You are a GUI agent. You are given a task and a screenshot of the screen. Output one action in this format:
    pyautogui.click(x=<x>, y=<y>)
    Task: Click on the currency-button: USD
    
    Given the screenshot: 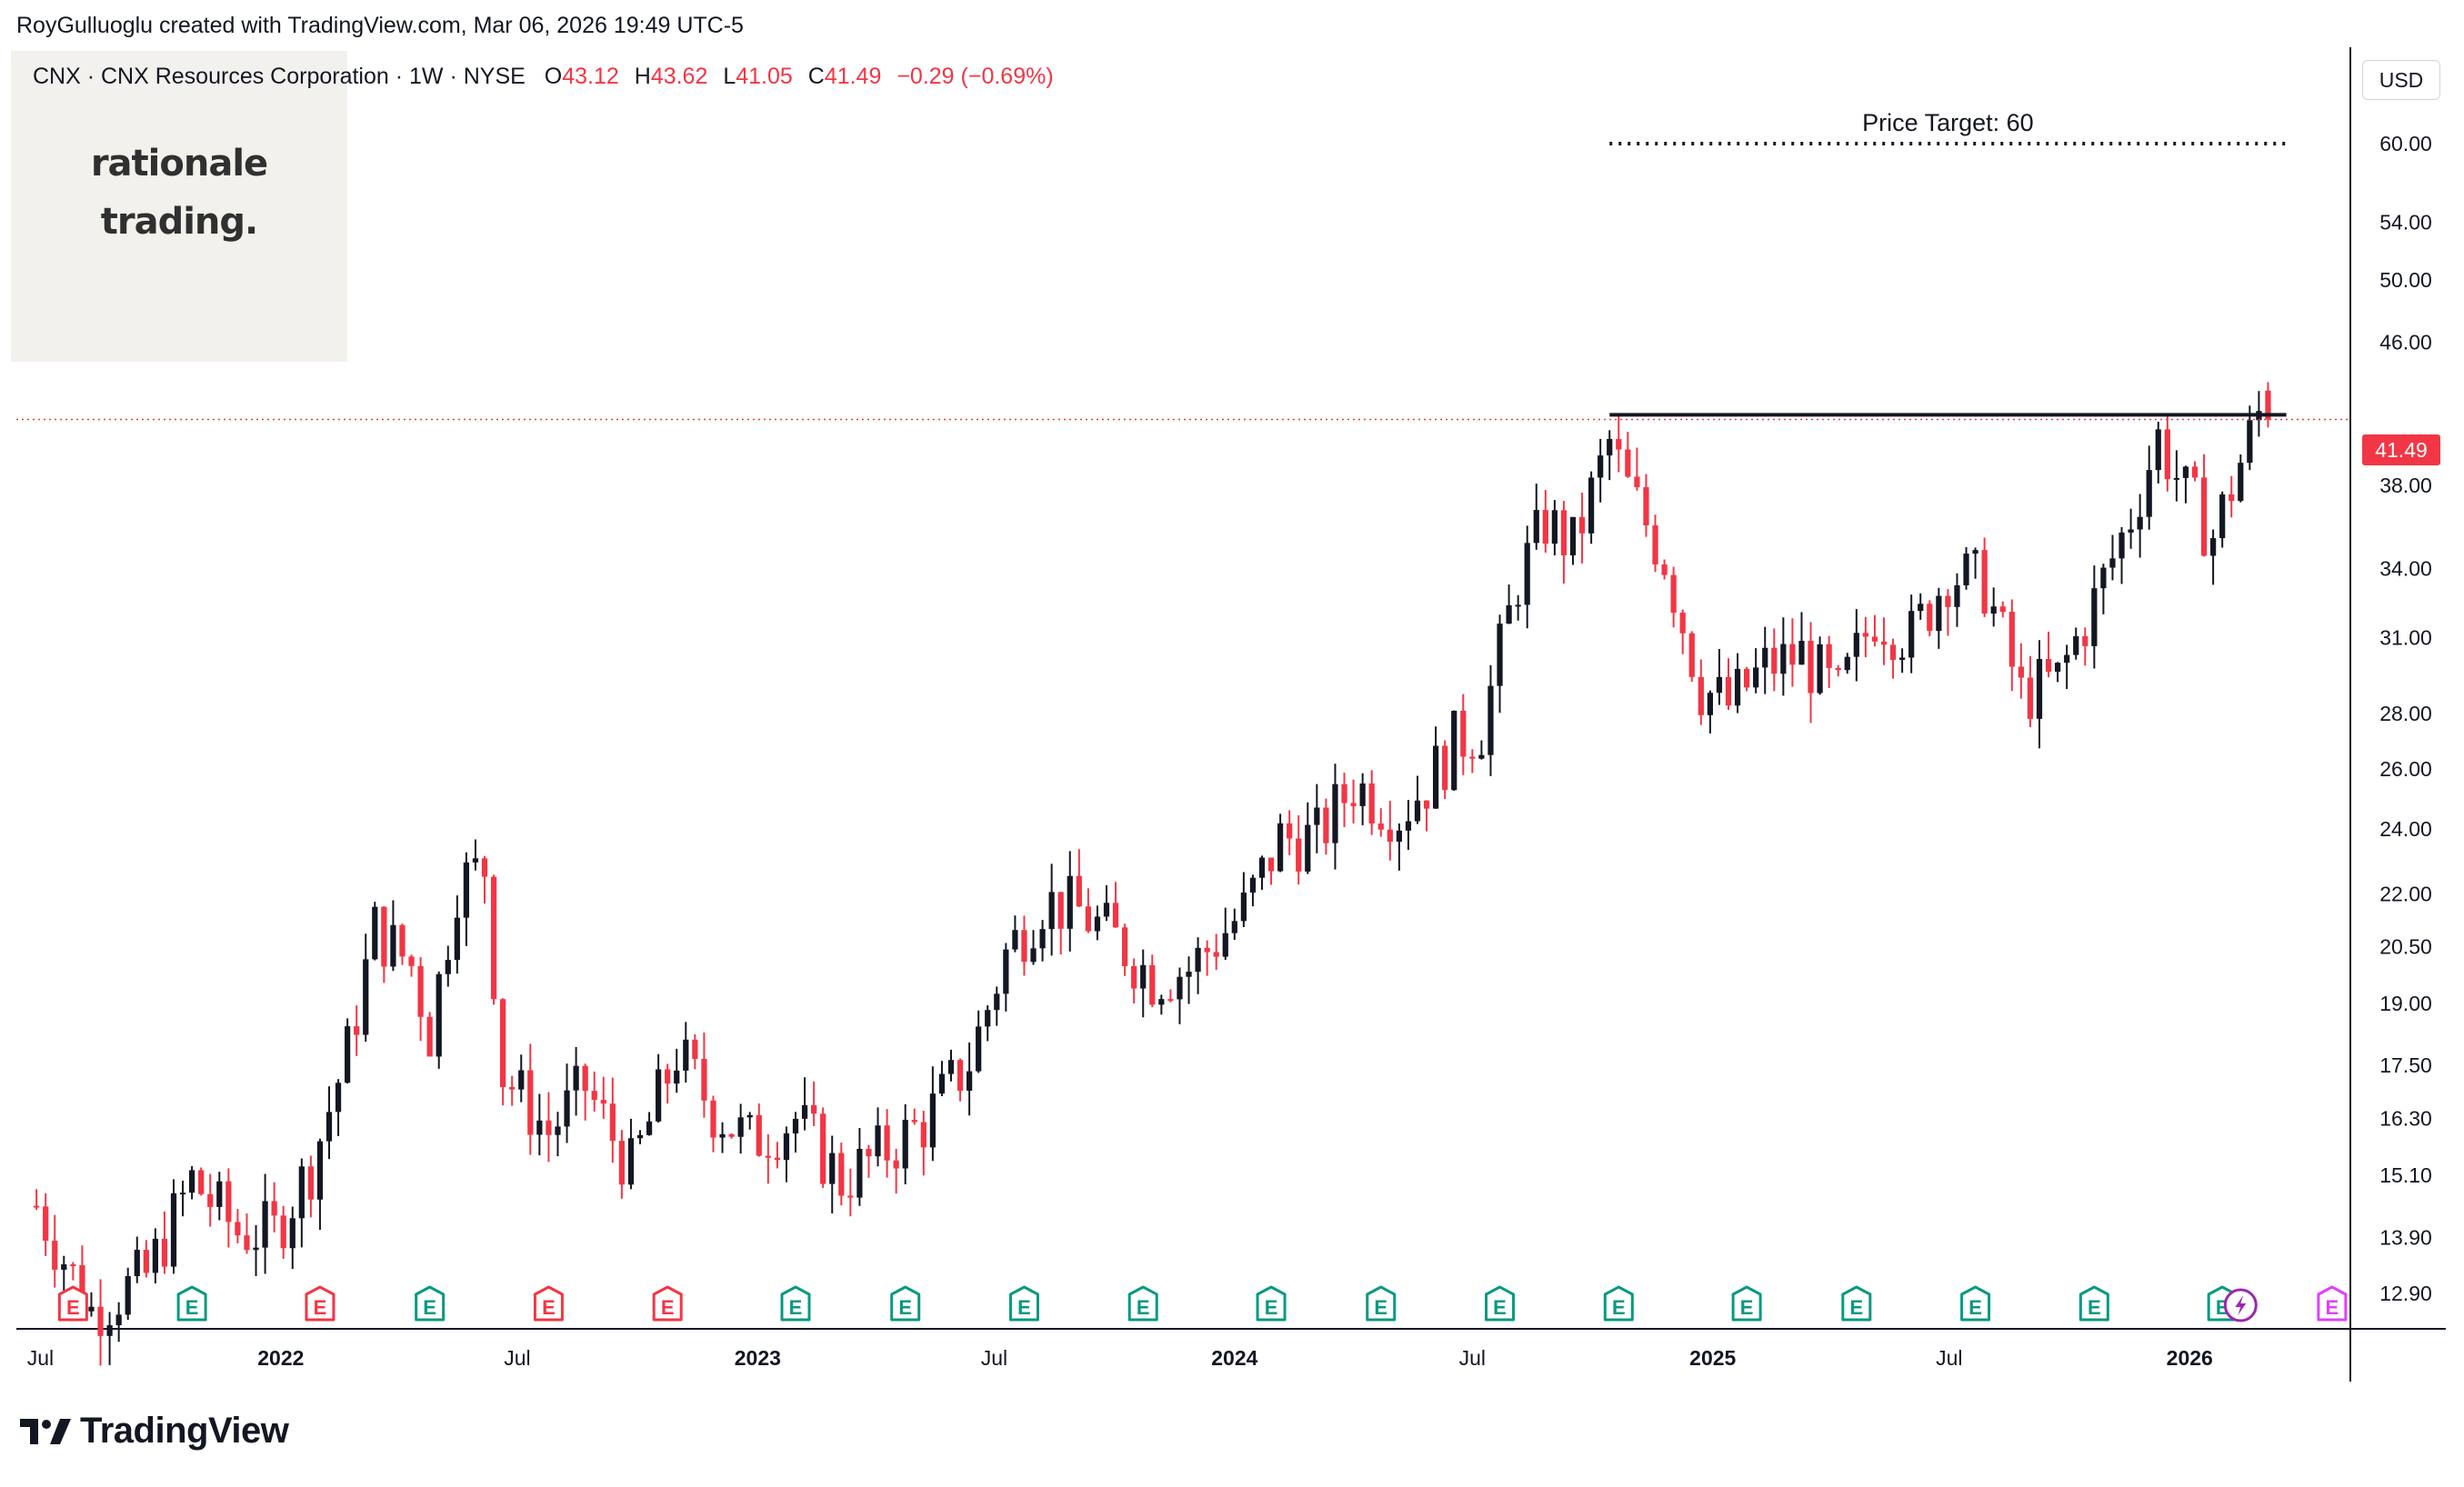 What is the action you would take?
    pyautogui.click(x=2401, y=80)
    